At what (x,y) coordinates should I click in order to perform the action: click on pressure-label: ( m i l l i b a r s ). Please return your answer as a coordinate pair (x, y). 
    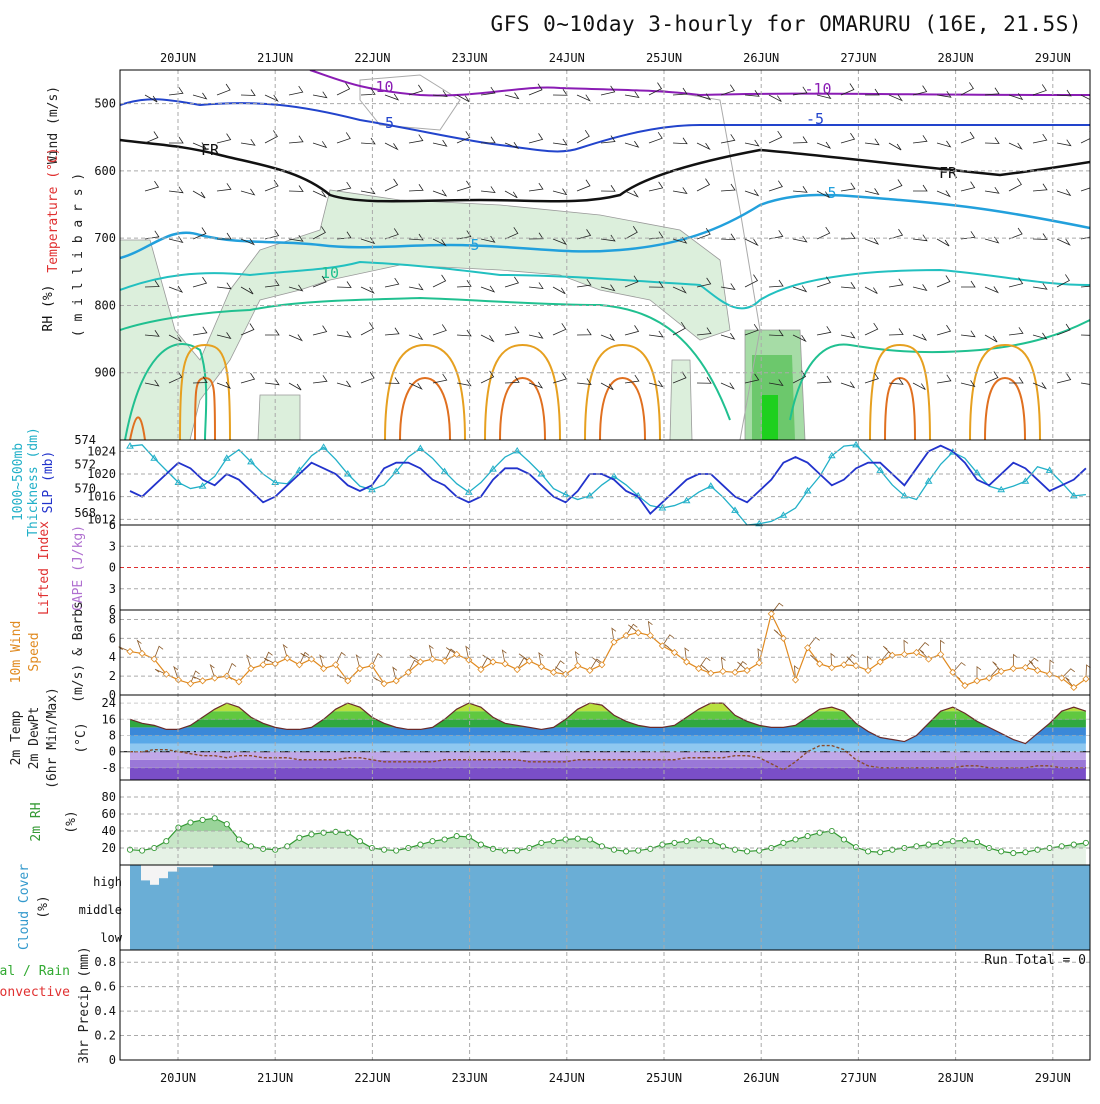
    Looking at the image, I should click on (78, 255).